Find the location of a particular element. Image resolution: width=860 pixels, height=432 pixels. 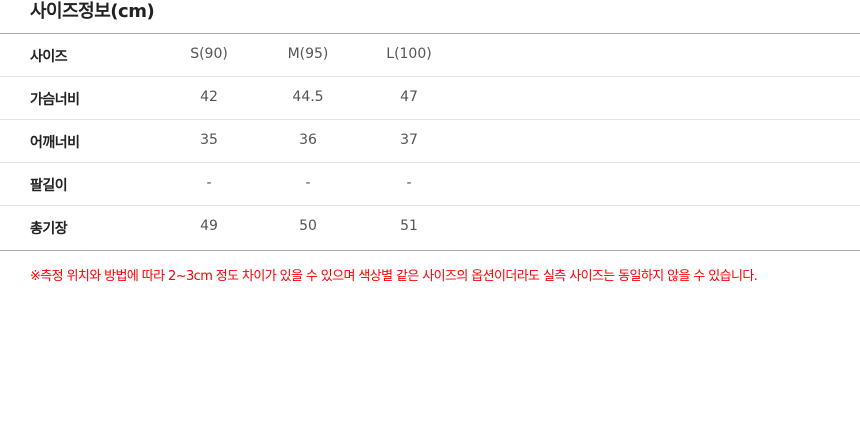

table-row: 어깨너비 35 36 37 is located at coordinates (430, 141).